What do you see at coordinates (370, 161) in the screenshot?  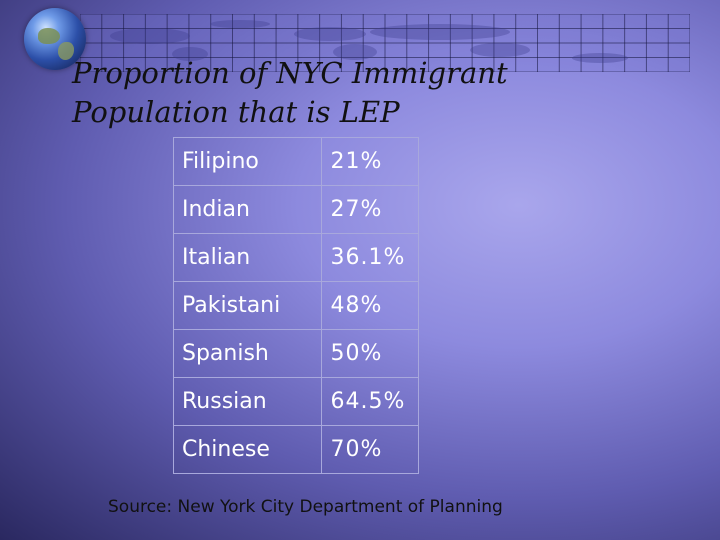 I see `value-cell: 21%` at bounding box center [370, 161].